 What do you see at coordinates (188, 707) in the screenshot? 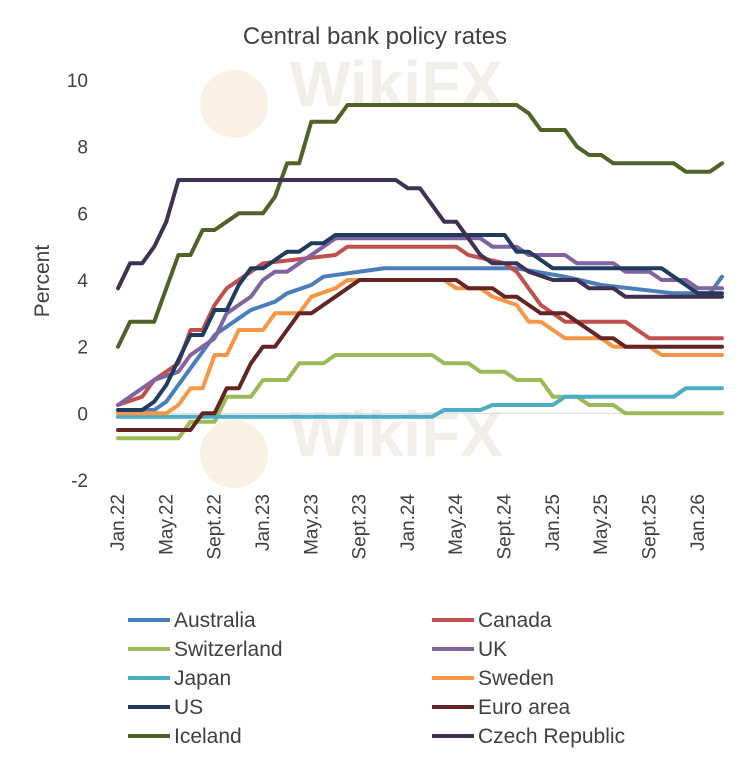
I see `legend-label: US` at bounding box center [188, 707].